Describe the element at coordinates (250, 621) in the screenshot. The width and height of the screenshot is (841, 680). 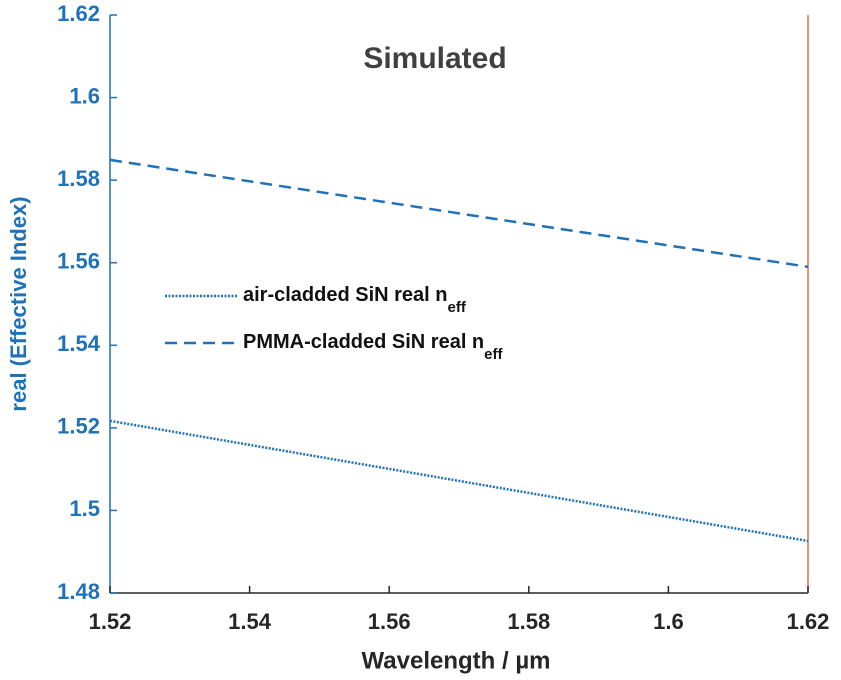
I see `x-tick-label: 1.54` at that location.